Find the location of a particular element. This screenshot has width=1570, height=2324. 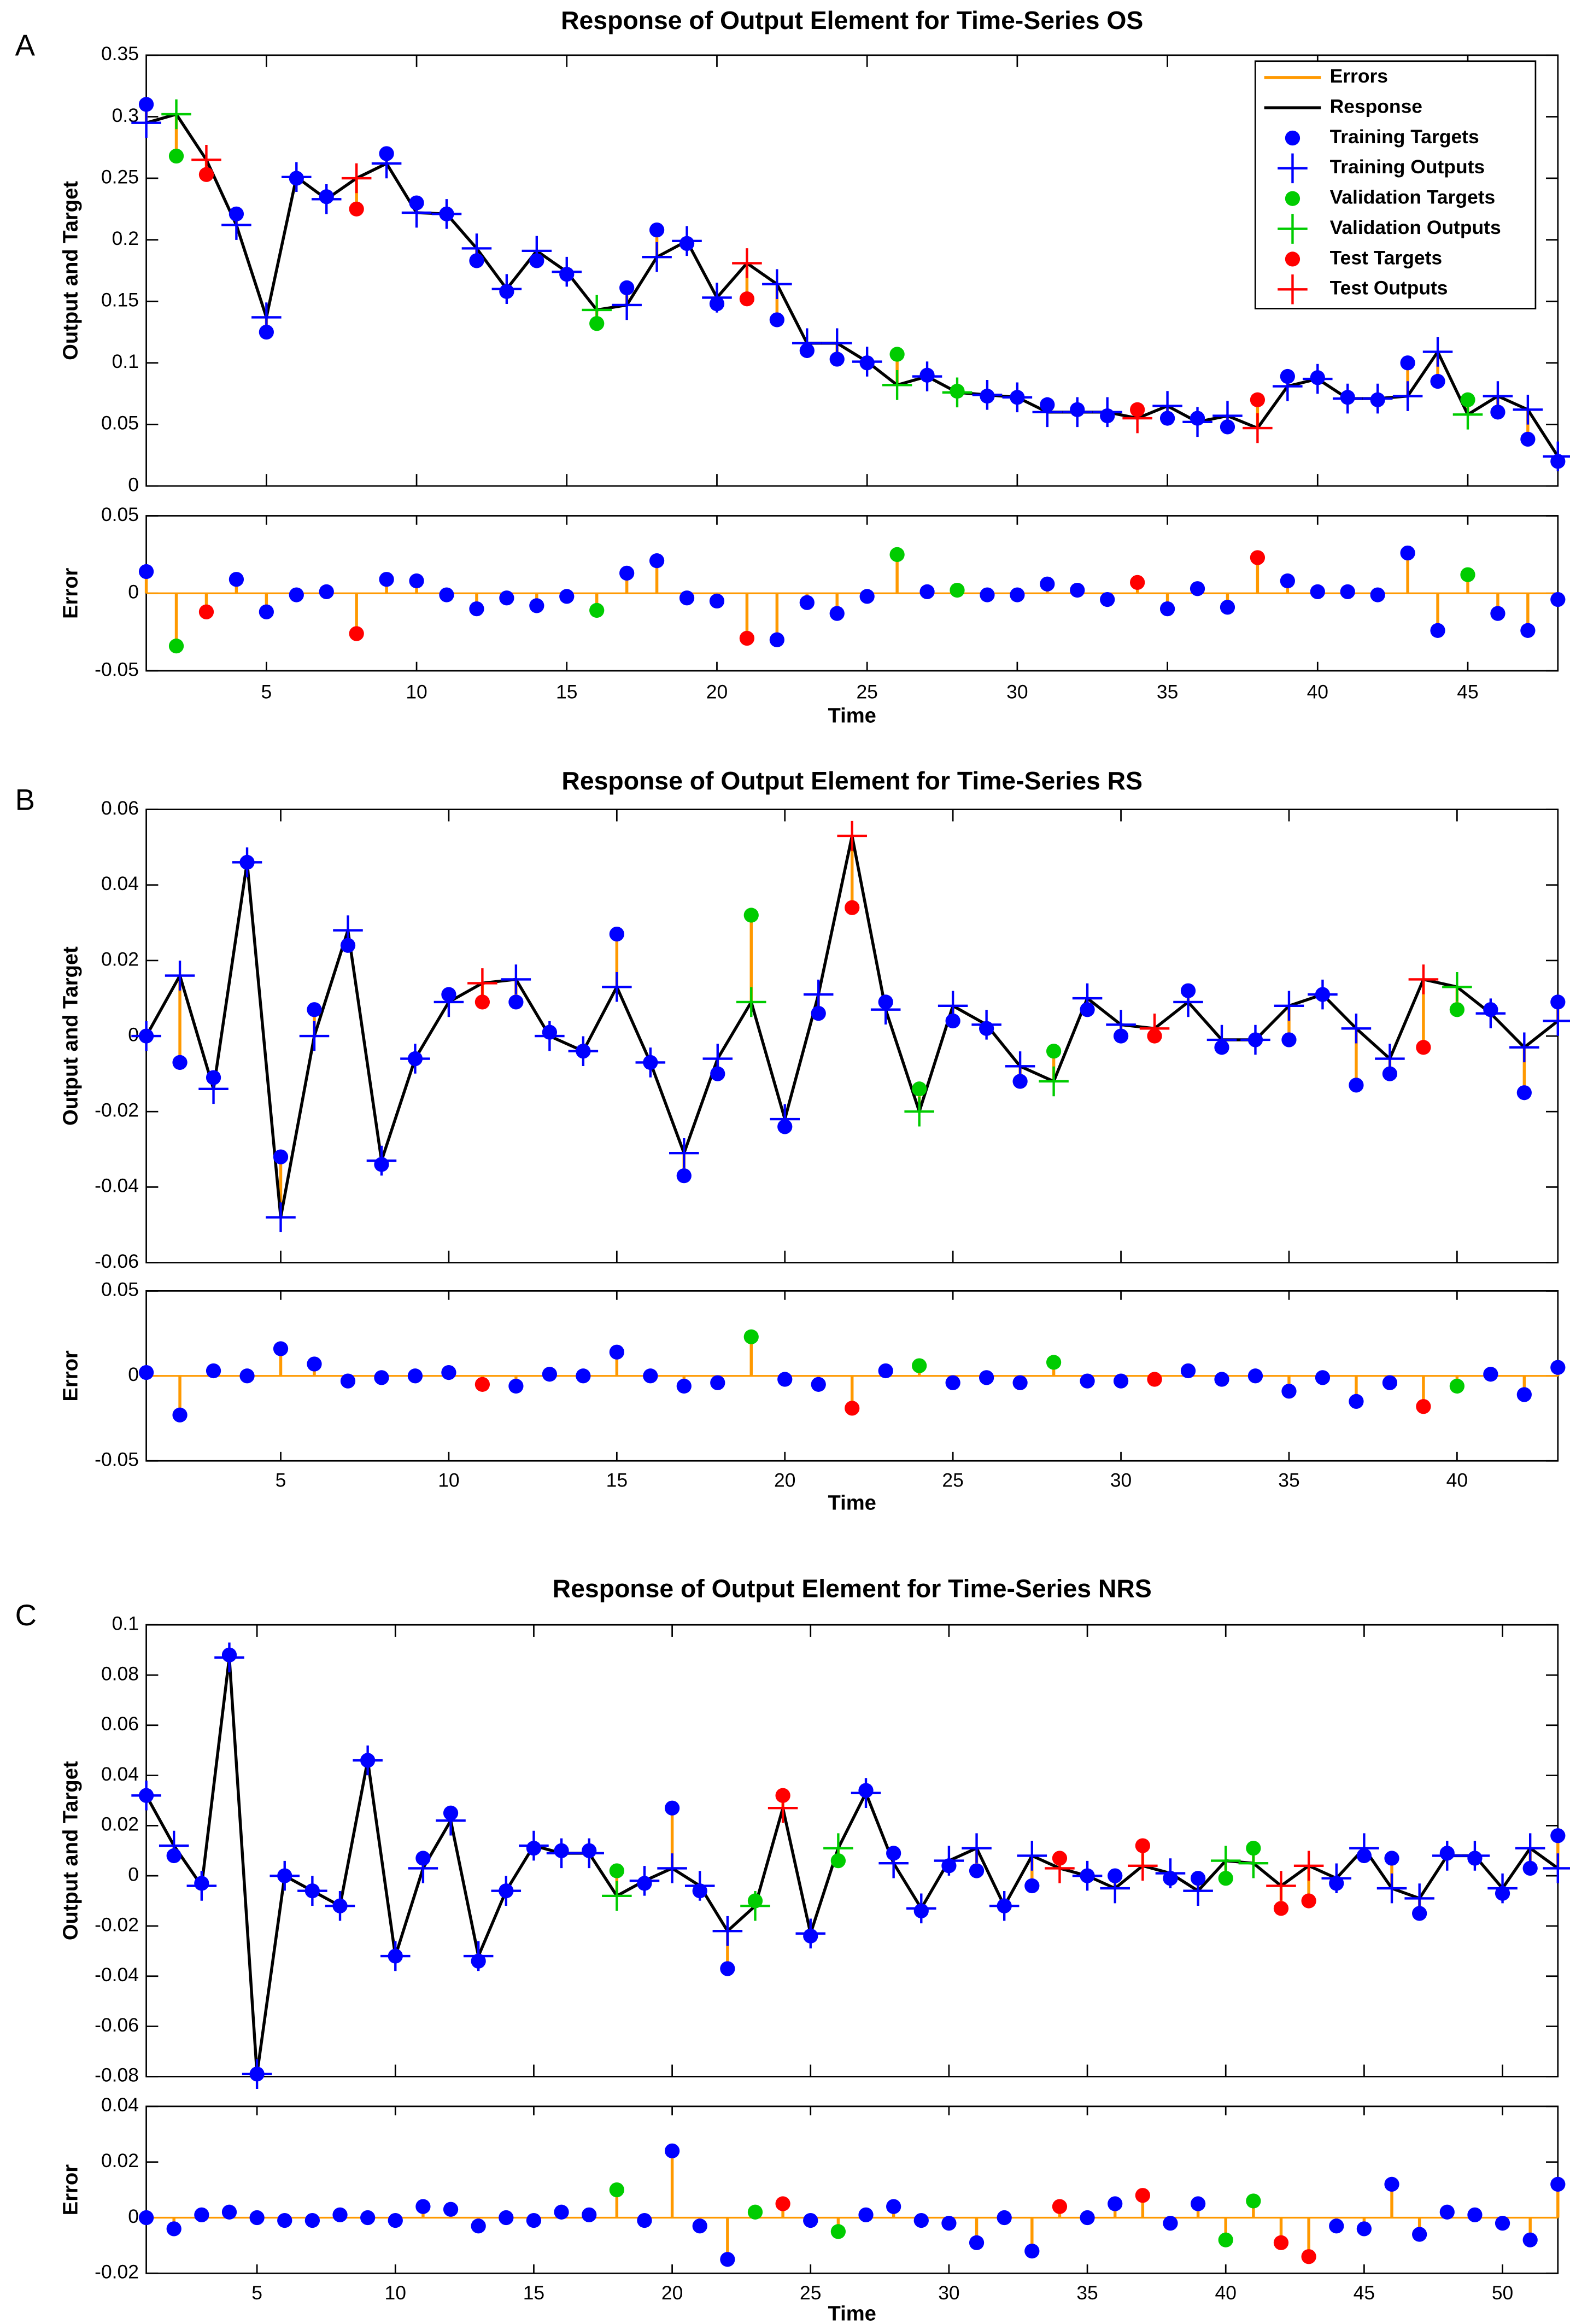

x-tick-label: 20 is located at coordinates (717, 692).